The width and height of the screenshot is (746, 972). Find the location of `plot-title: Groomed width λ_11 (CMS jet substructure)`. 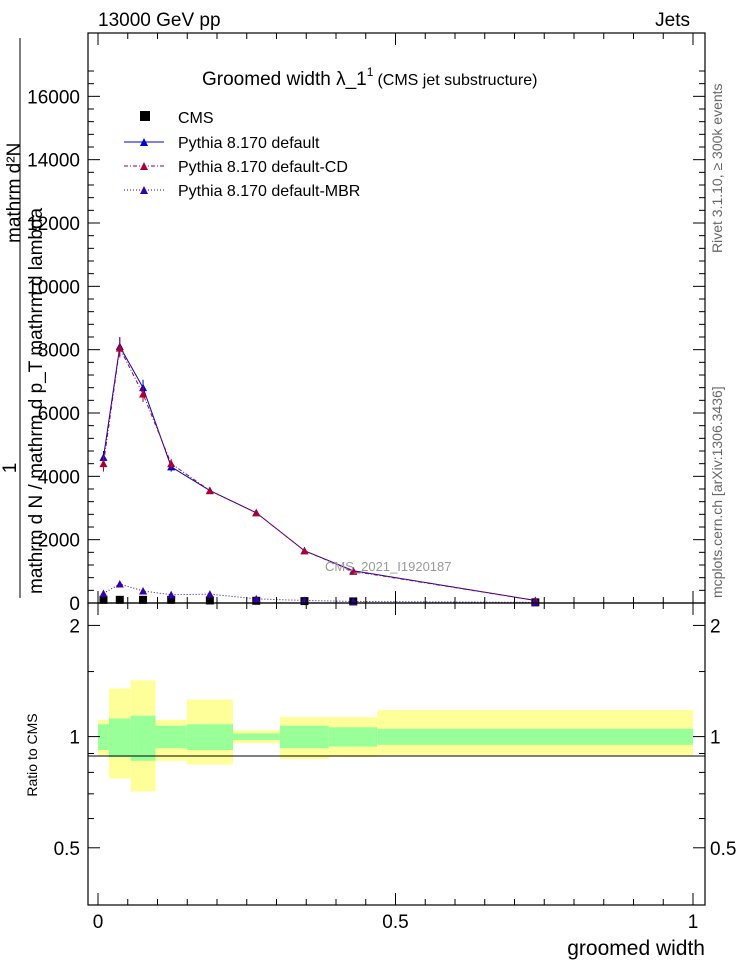

plot-title: Groomed width λ_11 (CMS jet substructure) is located at coordinates (369, 77).